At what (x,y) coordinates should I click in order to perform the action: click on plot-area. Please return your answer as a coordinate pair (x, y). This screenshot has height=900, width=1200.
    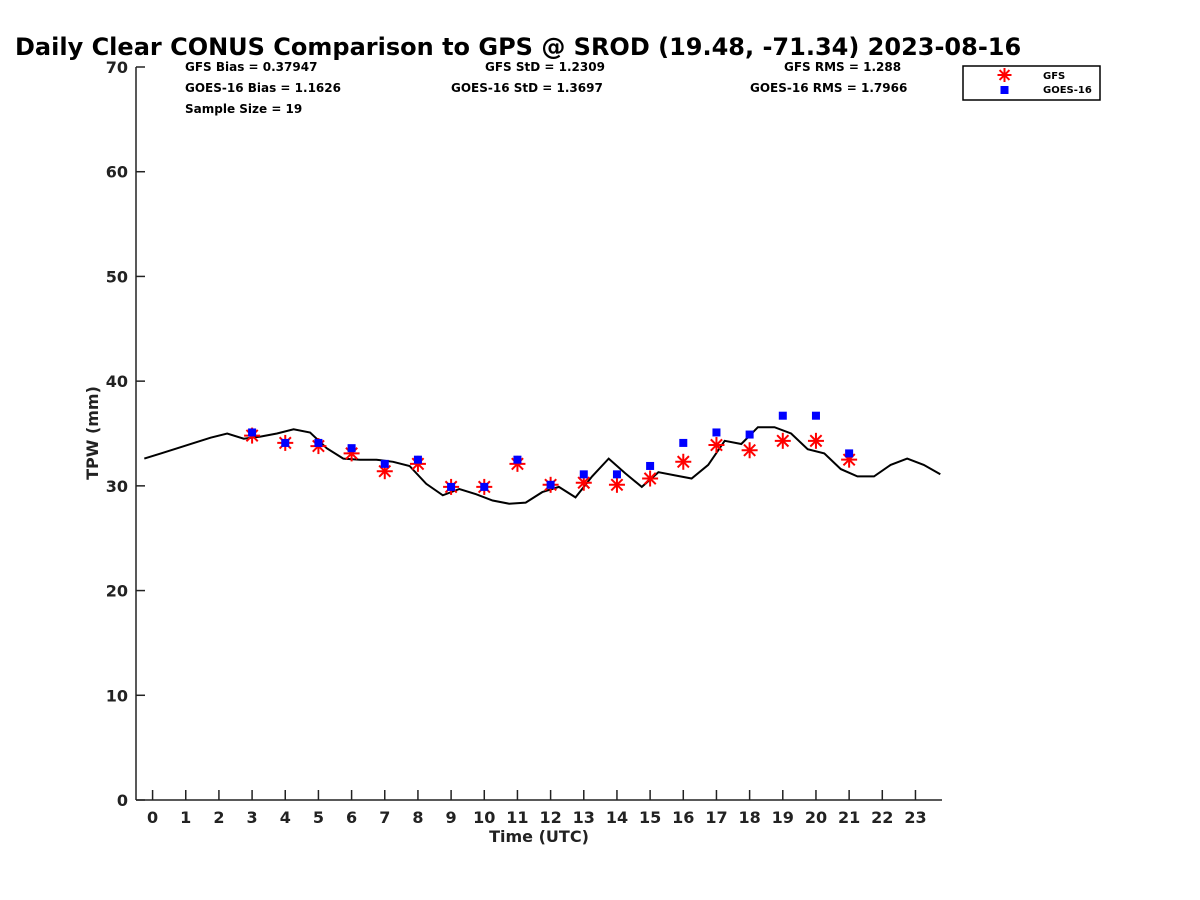
    Looking at the image, I should click on (542, 458).